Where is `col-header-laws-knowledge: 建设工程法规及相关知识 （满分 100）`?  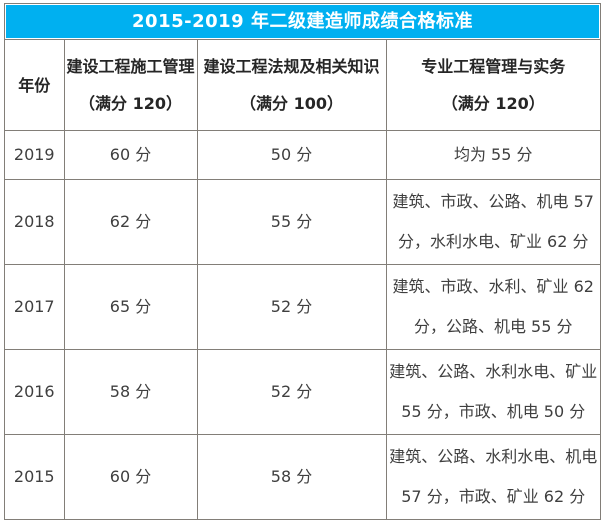 col-header-laws-knowledge: 建设工程法规及相关知识 （满分 100） is located at coordinates (291, 85).